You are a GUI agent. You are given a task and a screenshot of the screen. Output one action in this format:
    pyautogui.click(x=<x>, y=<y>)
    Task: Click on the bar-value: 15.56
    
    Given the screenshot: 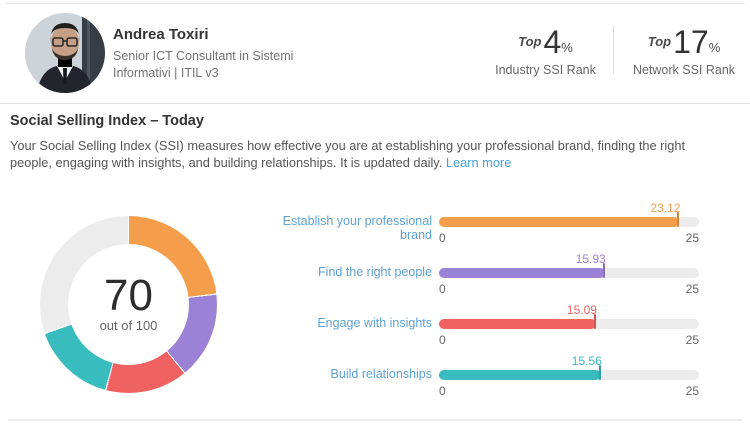 What is the action you would take?
    pyautogui.click(x=586, y=361)
    